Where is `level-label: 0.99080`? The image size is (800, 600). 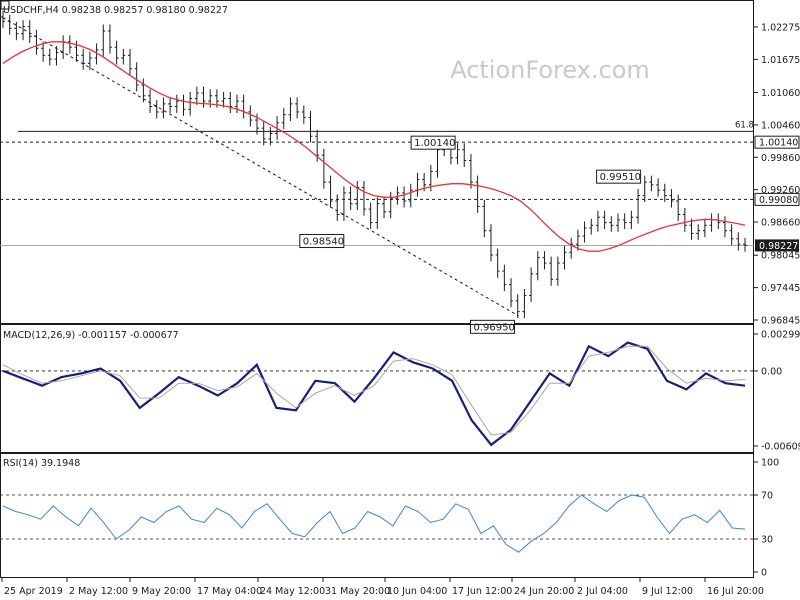 level-label: 0.99080 is located at coordinates (778, 200).